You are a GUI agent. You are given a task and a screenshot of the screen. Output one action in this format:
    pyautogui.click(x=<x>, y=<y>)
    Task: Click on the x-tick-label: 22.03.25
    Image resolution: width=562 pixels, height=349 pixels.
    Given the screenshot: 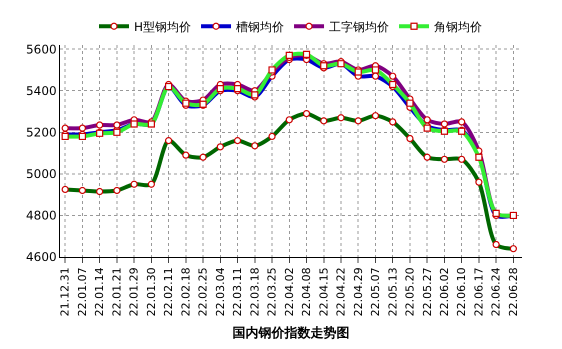 What is the action you would take?
    pyautogui.click(x=272, y=291)
    